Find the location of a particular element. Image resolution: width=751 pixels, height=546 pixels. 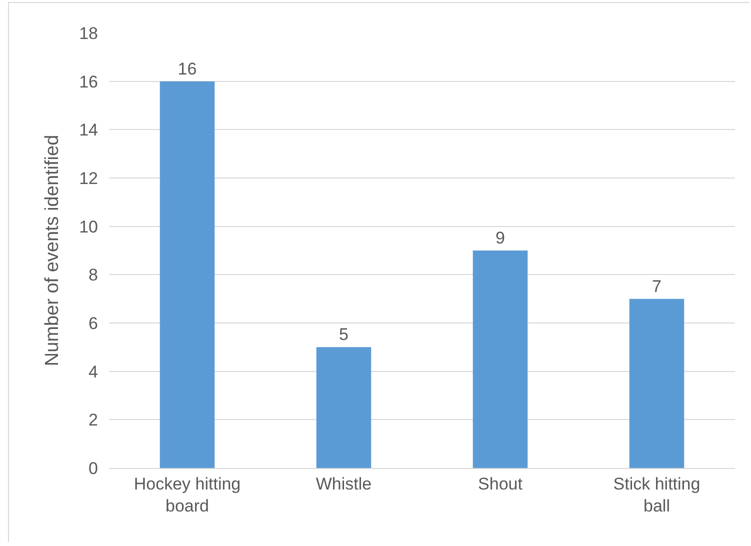

x-tick-label: Whistle is located at coordinates (344, 484).